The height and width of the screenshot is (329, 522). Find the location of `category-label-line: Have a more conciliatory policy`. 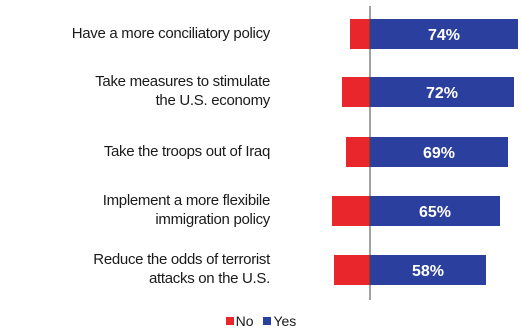

category-label-line: Have a more conciliatory policy is located at coordinates (171, 33).